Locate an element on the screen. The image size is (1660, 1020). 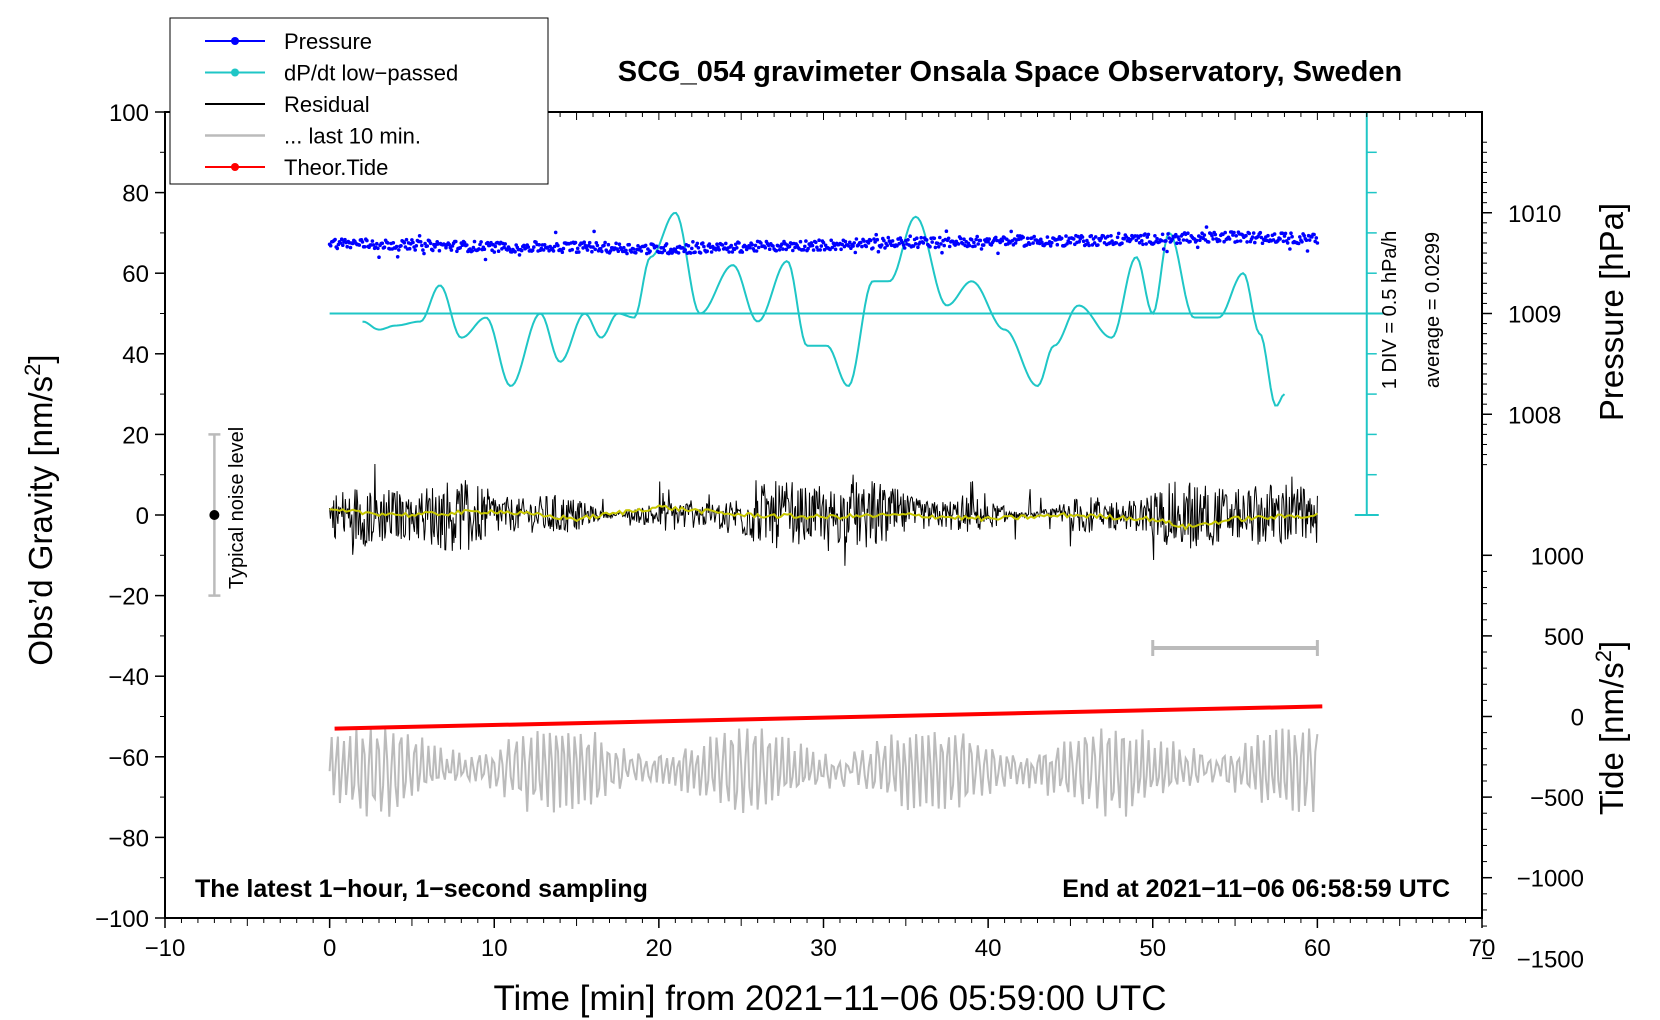
end-time-note: End at 2021−11−06 06:58:59 UTC is located at coordinates (1256, 889).